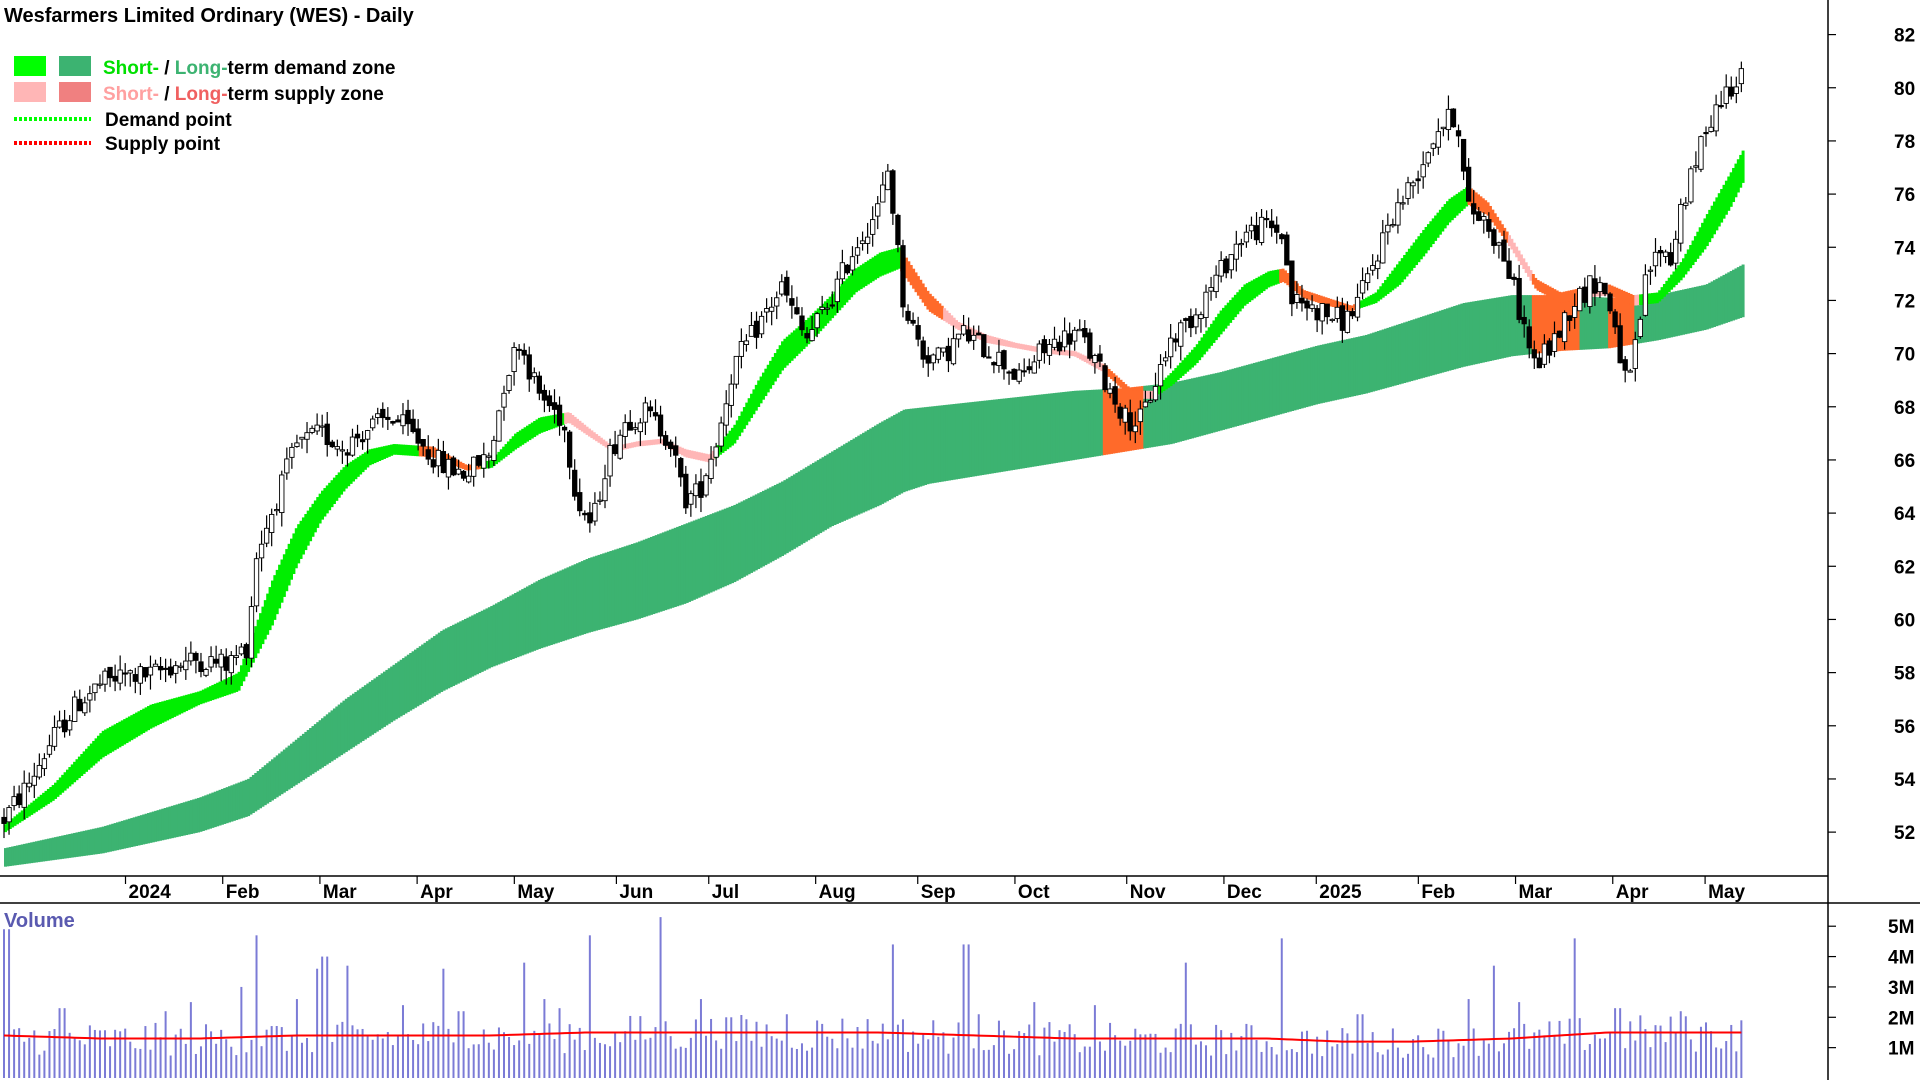  What do you see at coordinates (1901, 958) in the screenshot?
I see `volume-tick-label: 4M` at bounding box center [1901, 958].